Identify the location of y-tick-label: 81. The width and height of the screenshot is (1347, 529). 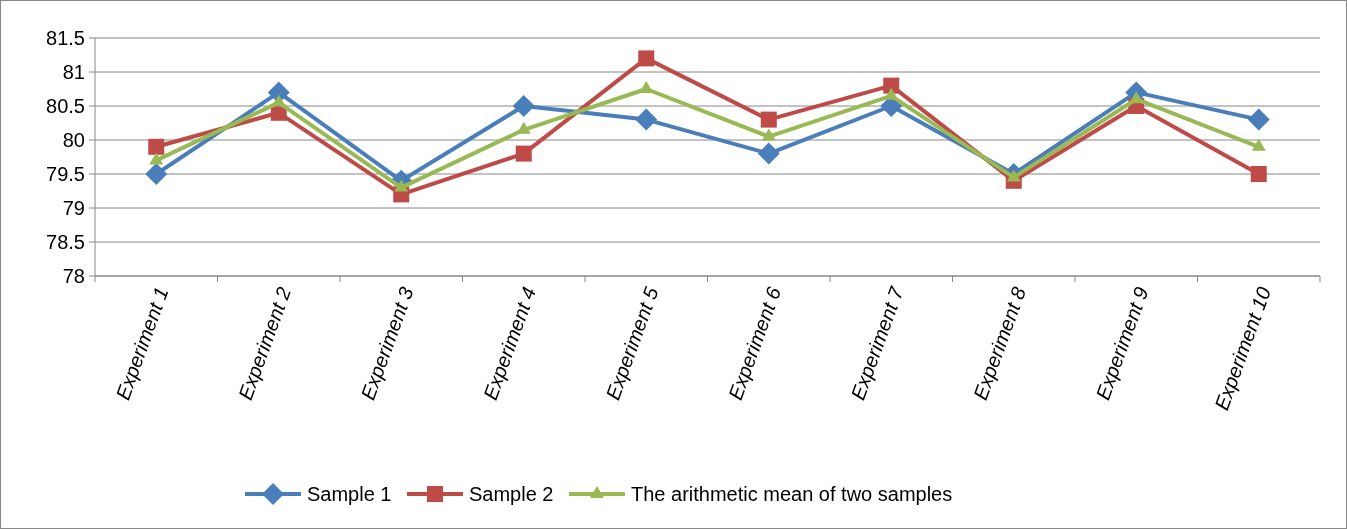
(73, 72).